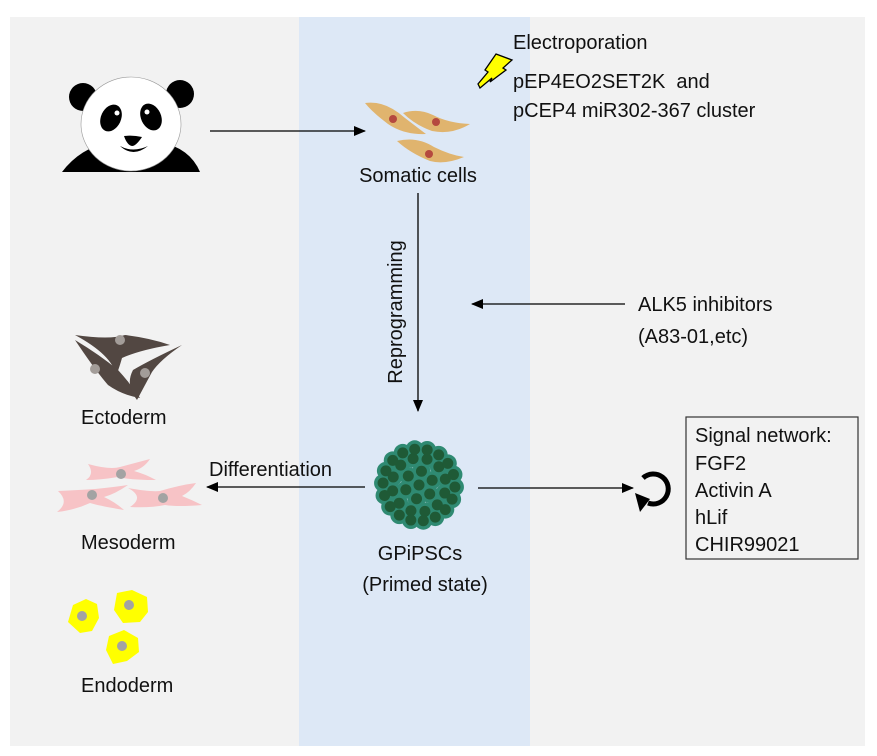  Describe the element at coordinates (420, 554) in the screenshot. I see `ipsc-label: GPiPSCs` at that location.